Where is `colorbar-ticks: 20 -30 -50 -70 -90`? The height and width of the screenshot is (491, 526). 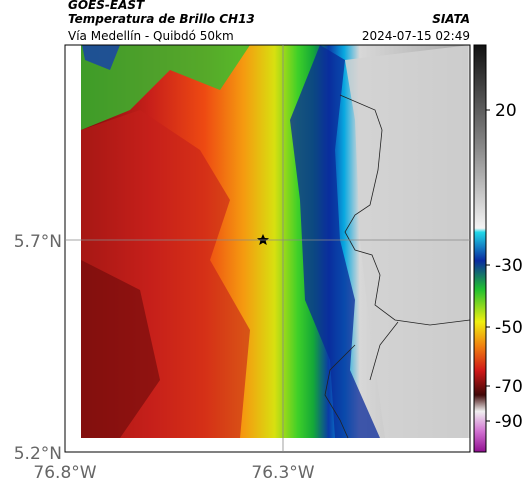 colorbar-ticks: 20 -30 -50 -70 -90 is located at coordinates (504, 266).